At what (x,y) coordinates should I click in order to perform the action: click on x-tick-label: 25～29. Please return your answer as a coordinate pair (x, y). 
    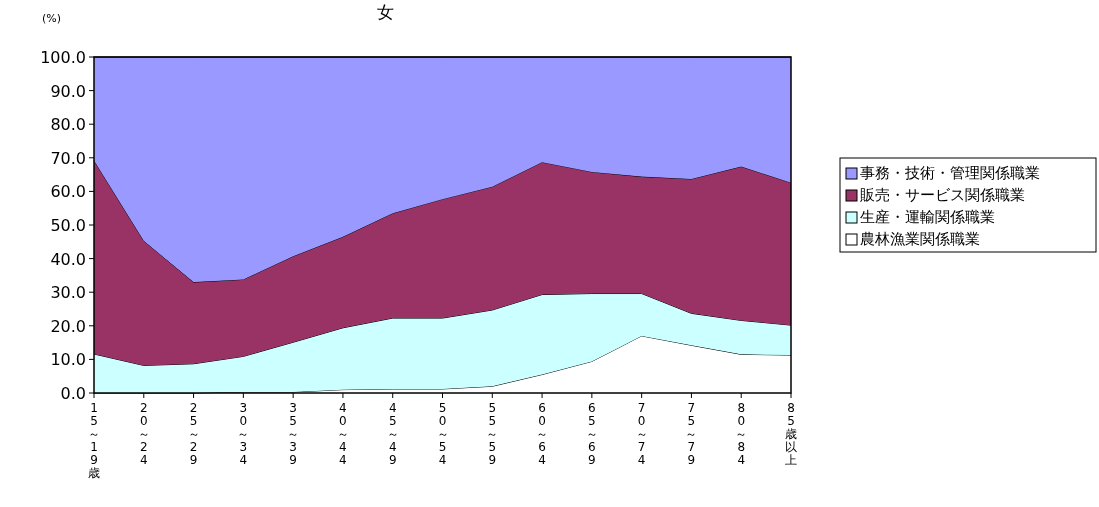
    Looking at the image, I should click on (193, 434).